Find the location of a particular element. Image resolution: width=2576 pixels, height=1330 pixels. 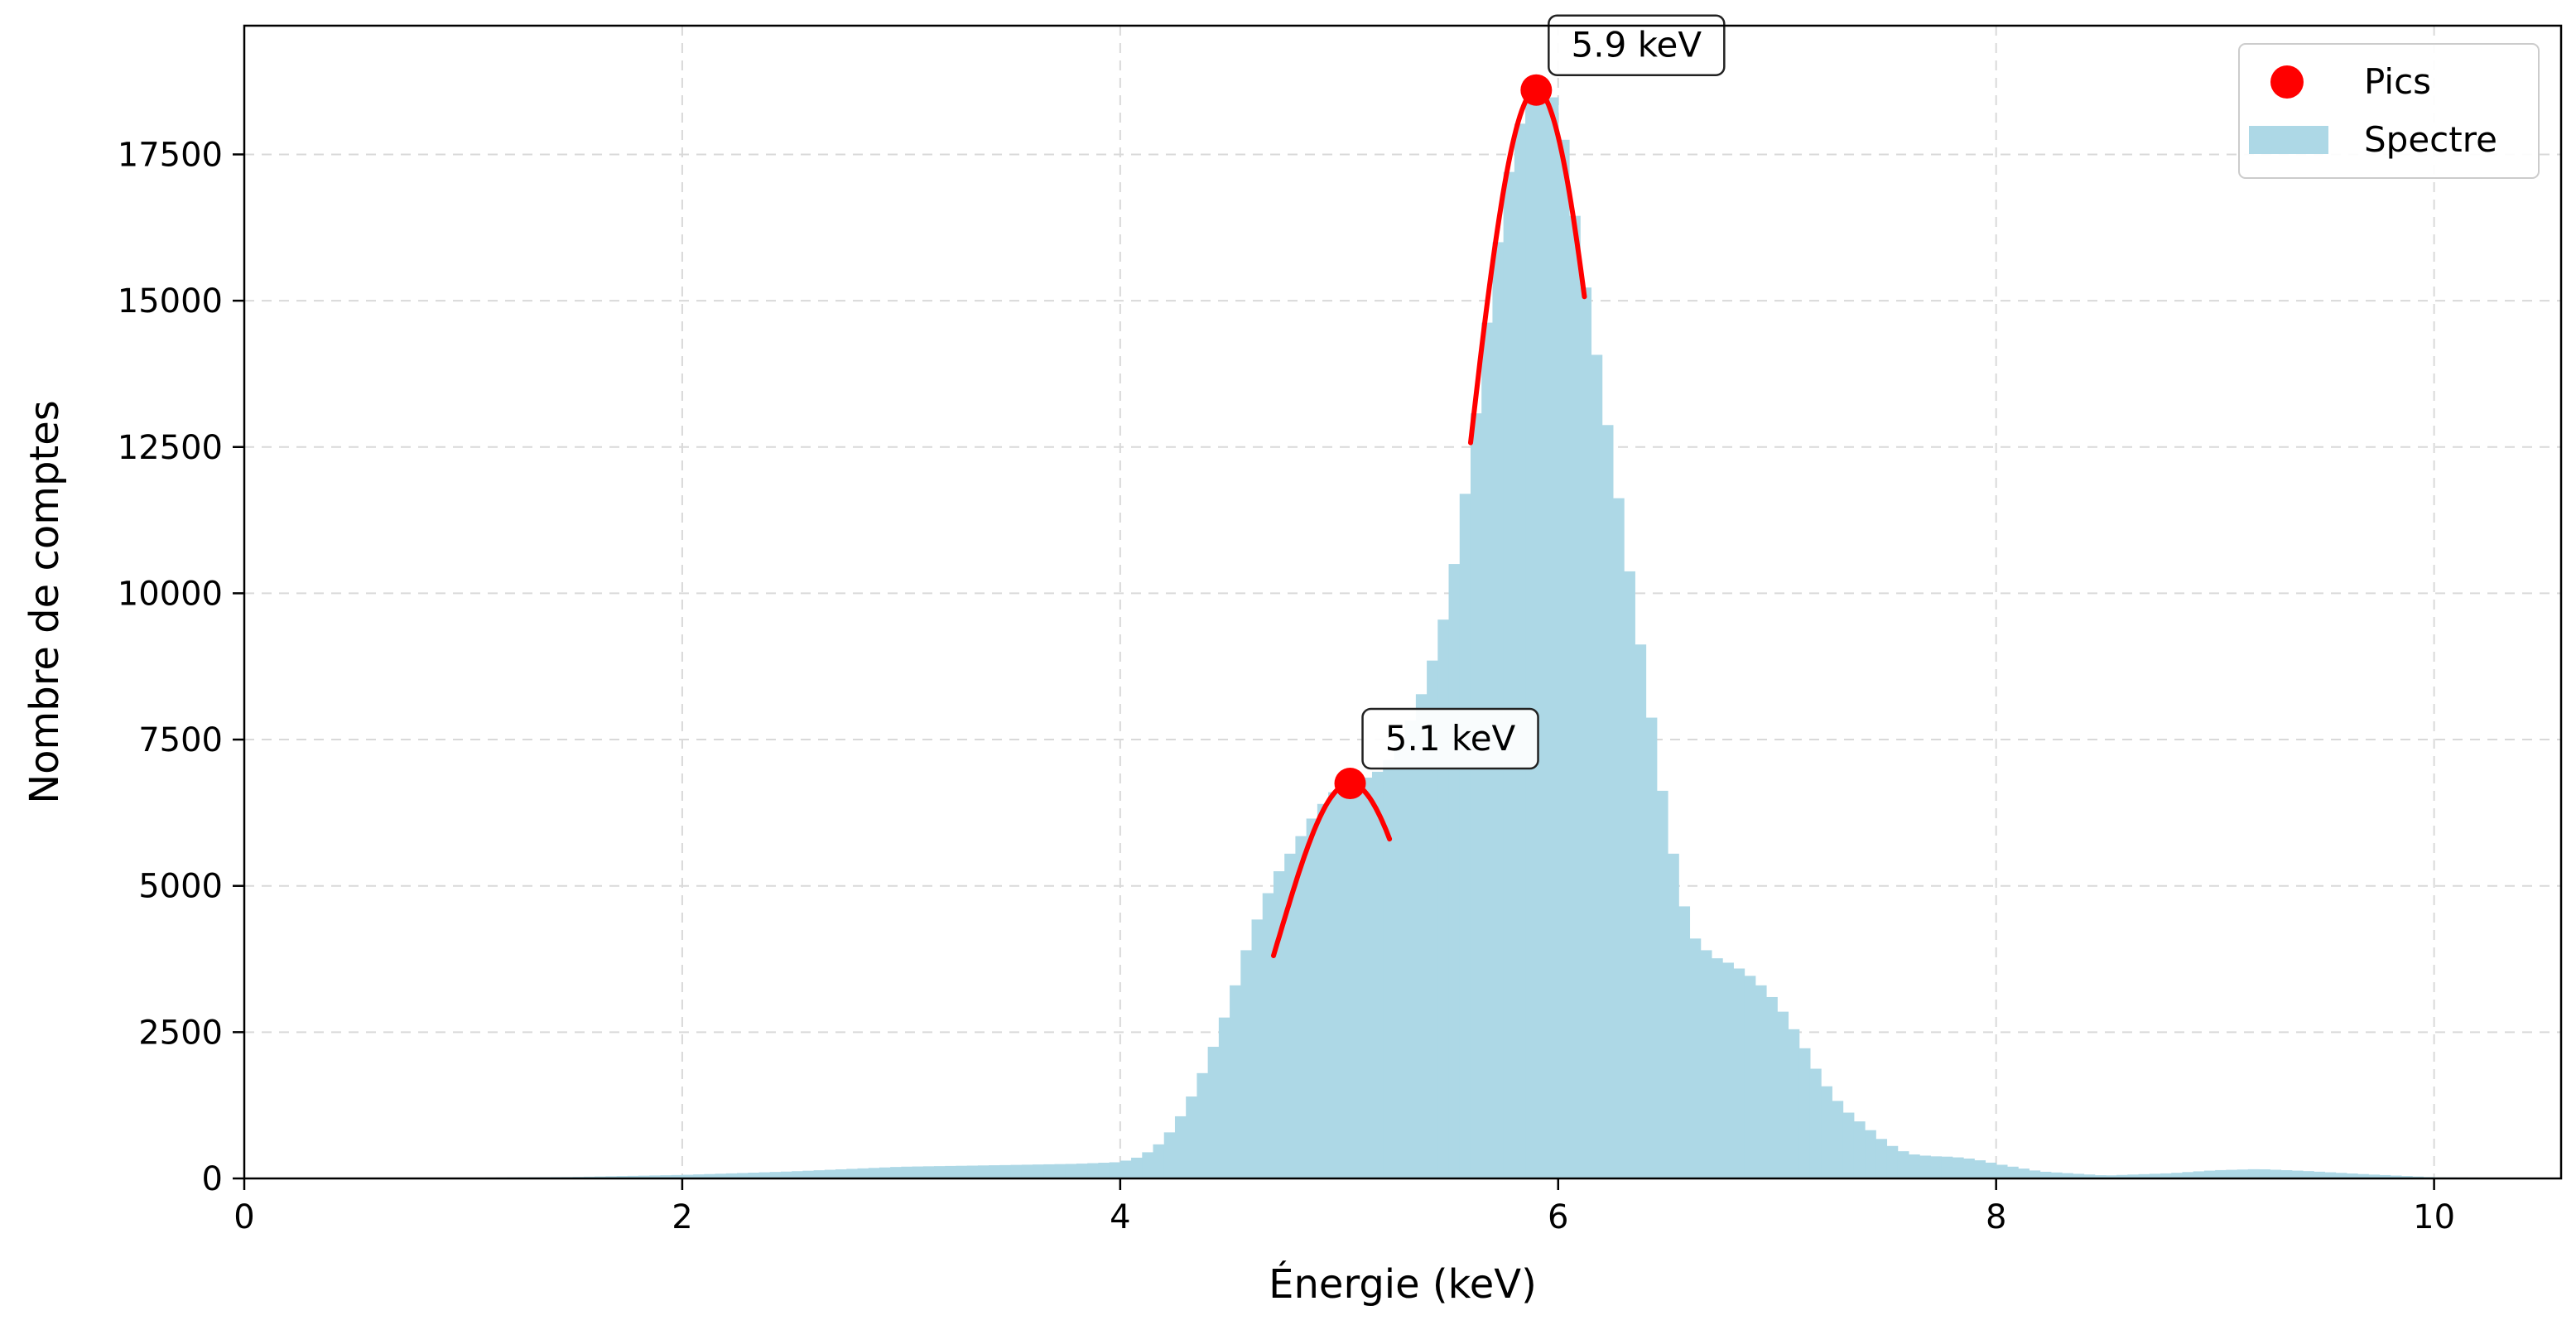

legend-label-pics: Pics is located at coordinates (2397, 81).